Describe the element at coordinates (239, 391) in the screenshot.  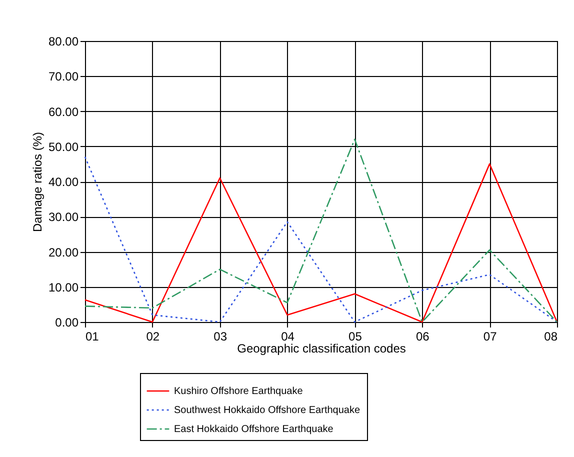
I see `legend-label: Kushiro Offshore Earthquake` at that location.